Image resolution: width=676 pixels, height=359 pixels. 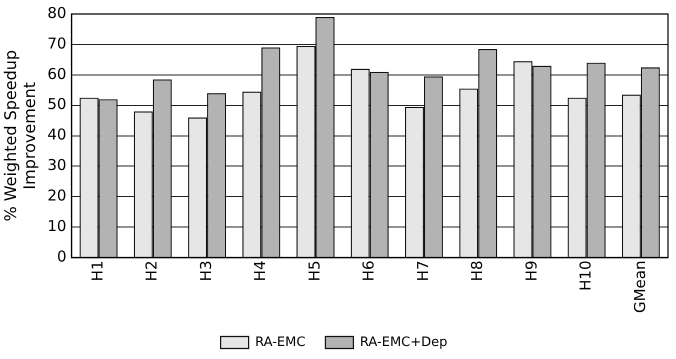 What do you see at coordinates (404, 342) in the screenshot?
I see `legend-label: RA-EMC+Dep` at bounding box center [404, 342].